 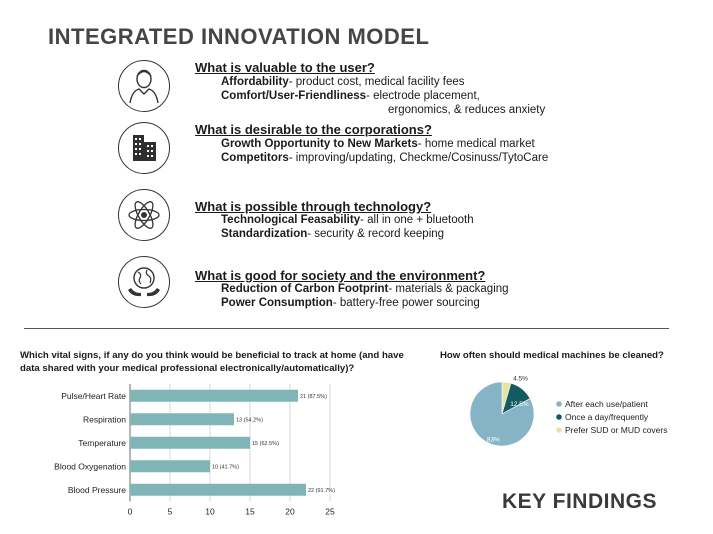 What do you see at coordinates (255, 158) in the screenshot?
I see `item-term: Competitors` at bounding box center [255, 158].